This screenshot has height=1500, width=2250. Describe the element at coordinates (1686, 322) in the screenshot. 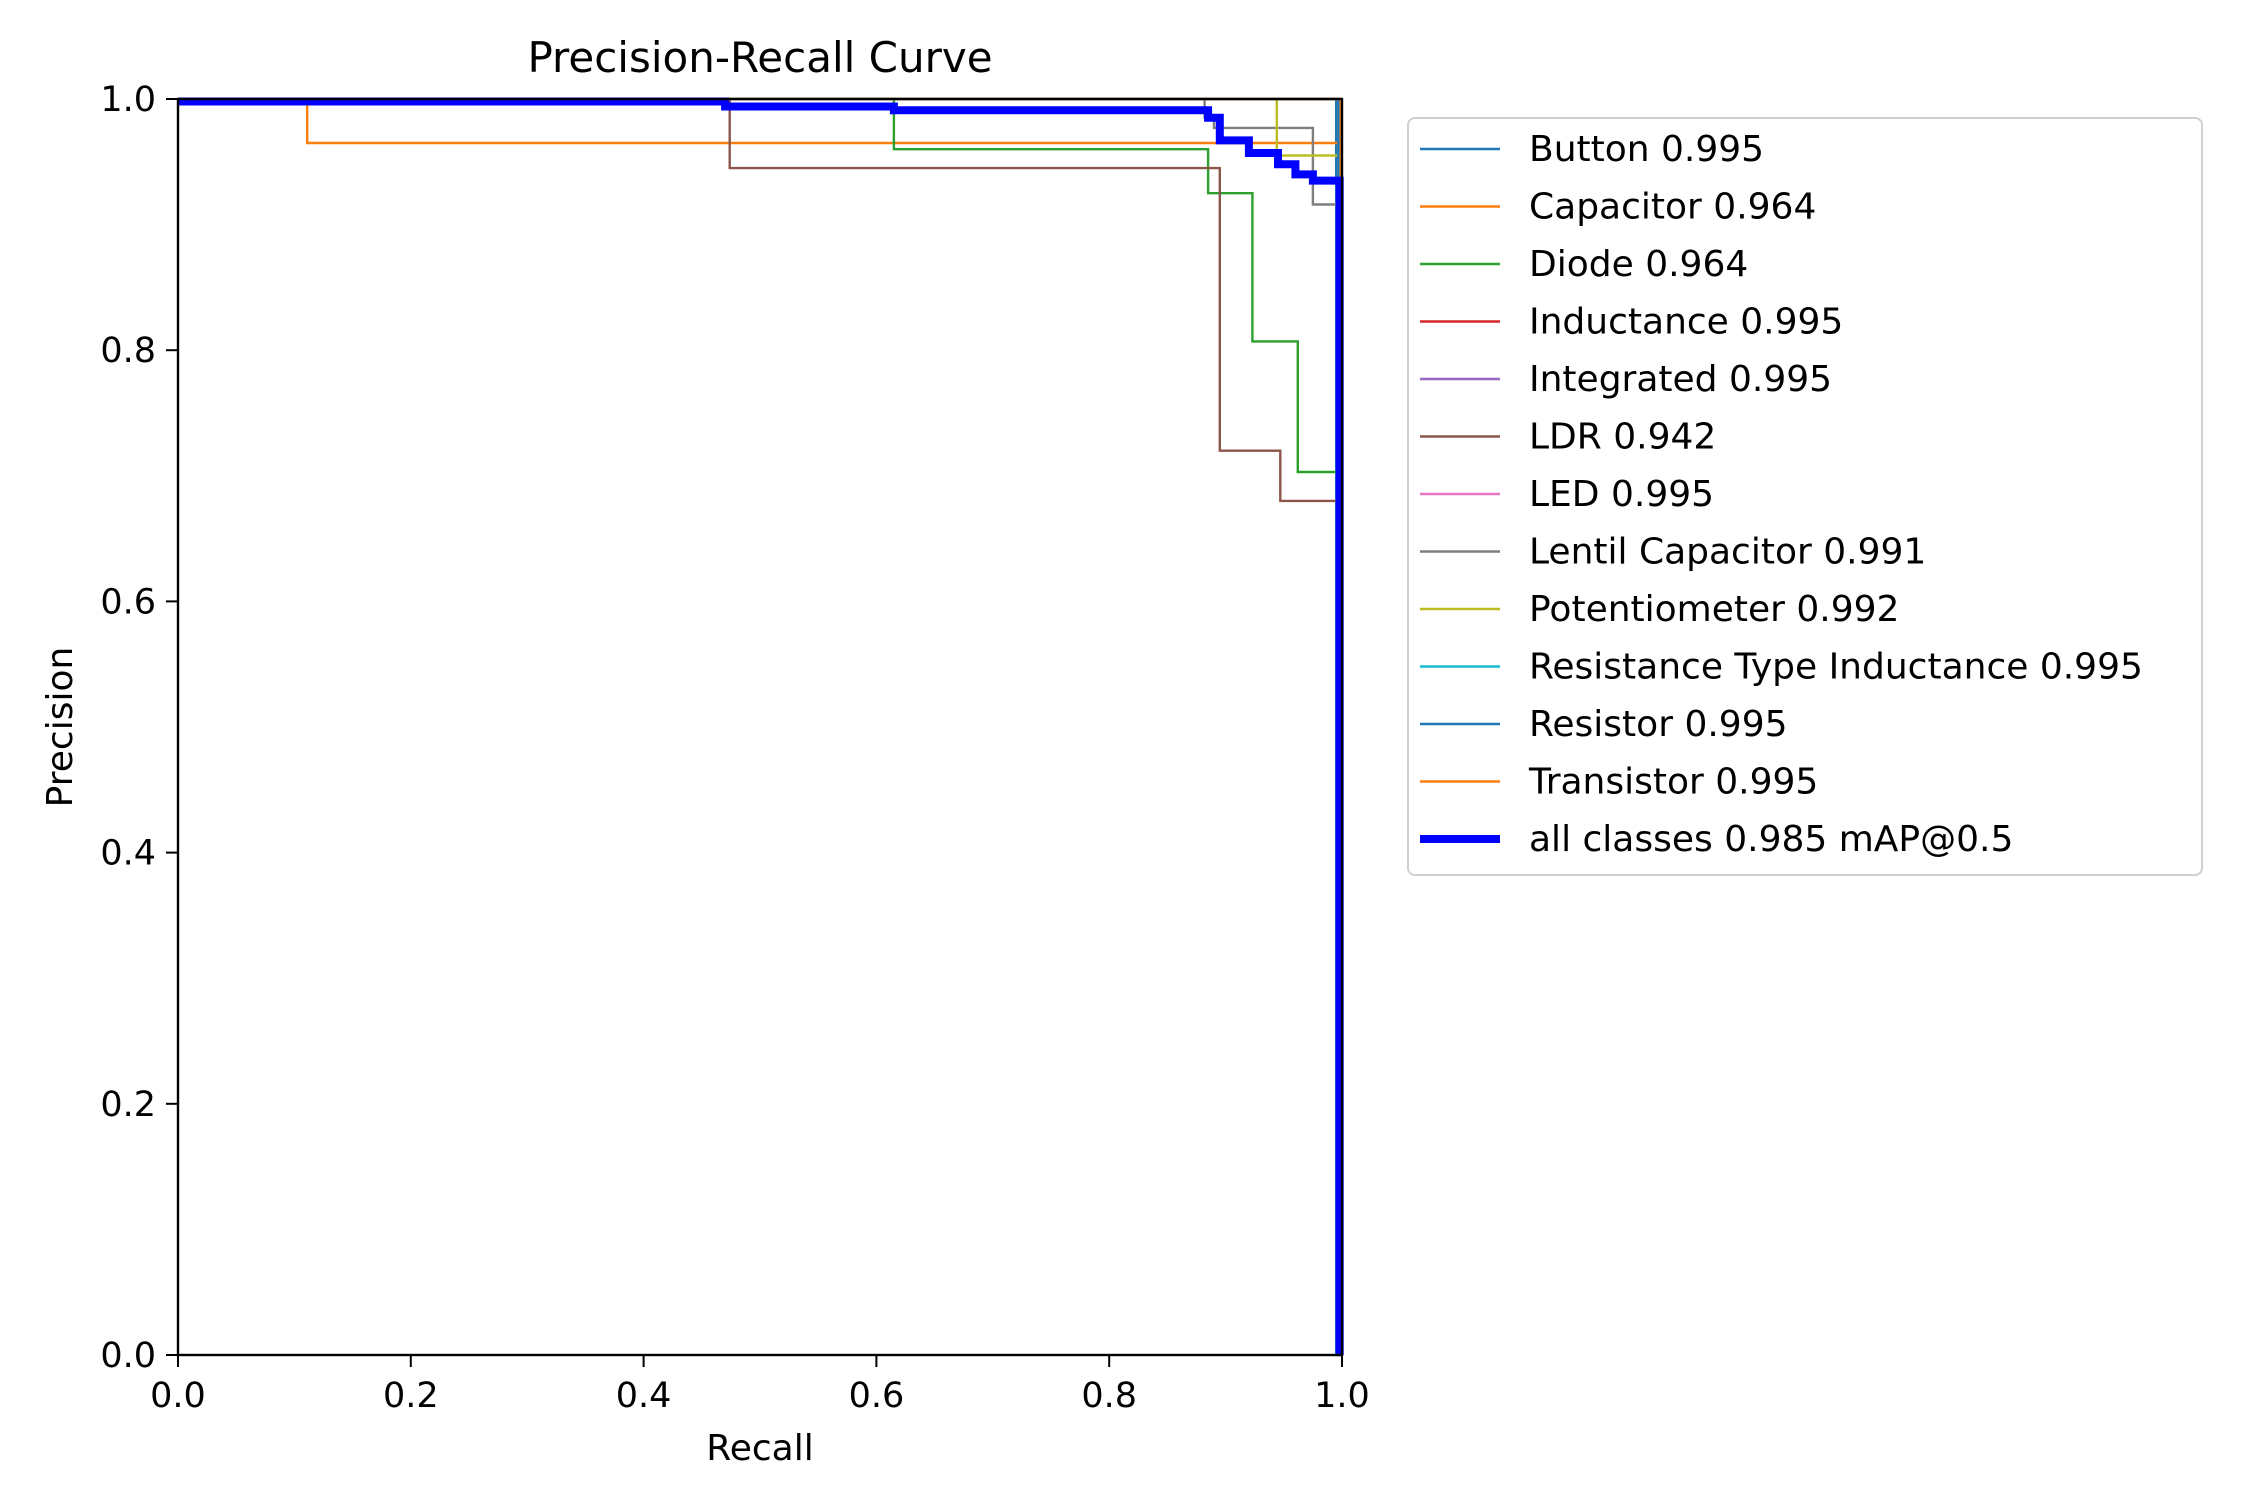

I see `legend-label: Inductance 0.995` at that location.